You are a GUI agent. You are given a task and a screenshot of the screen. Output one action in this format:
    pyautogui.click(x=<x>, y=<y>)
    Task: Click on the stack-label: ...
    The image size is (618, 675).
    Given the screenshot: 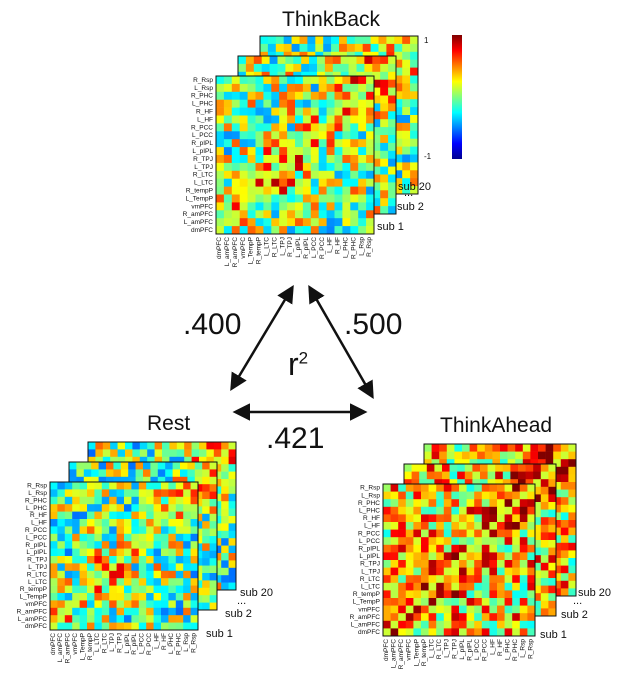 What is the action you would take?
    pyautogui.click(x=577, y=601)
    